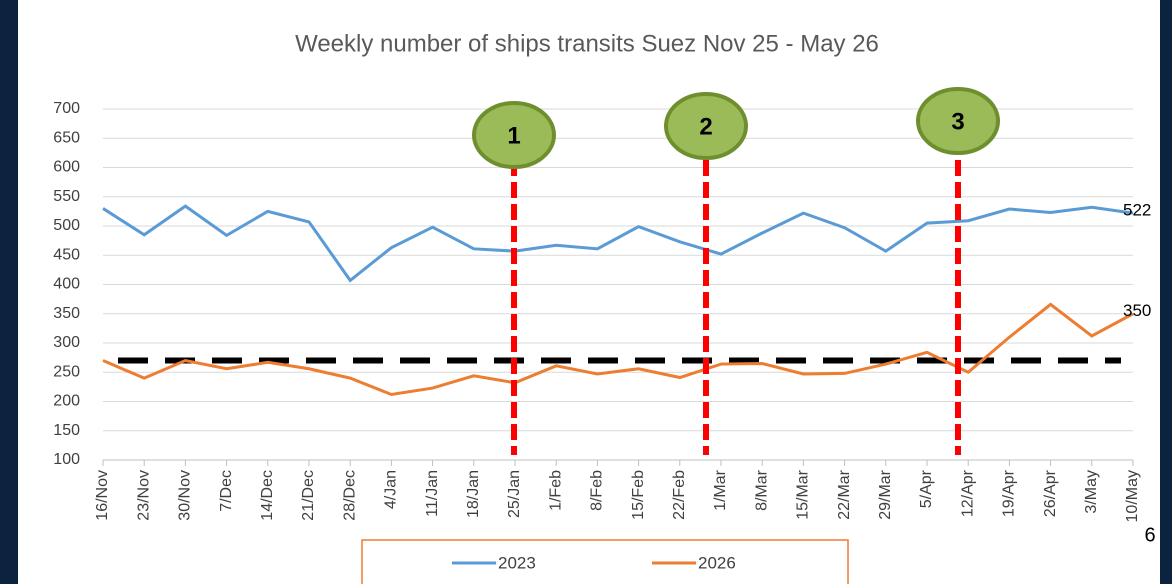 This screenshot has height=584, width=1172. I want to click on x-tick-label: 23/Nov, so click(143, 495).